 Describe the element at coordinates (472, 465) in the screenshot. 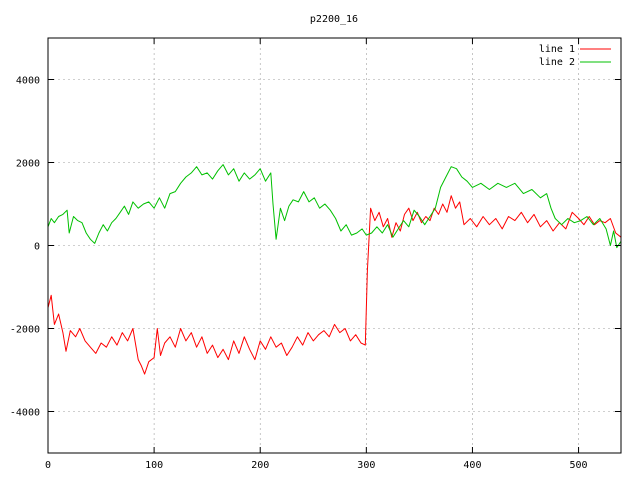

I see `x-tick-label: 400` at that location.